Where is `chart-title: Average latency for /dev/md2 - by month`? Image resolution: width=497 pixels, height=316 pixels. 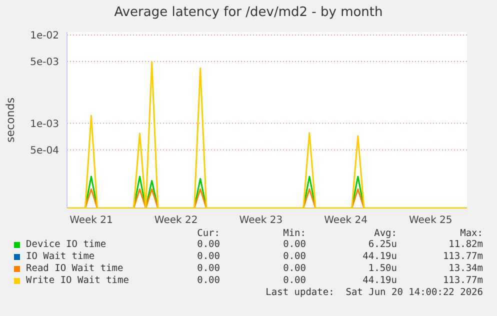
chart-title: Average latency for /dev/md2 - by month is located at coordinates (248, 12).